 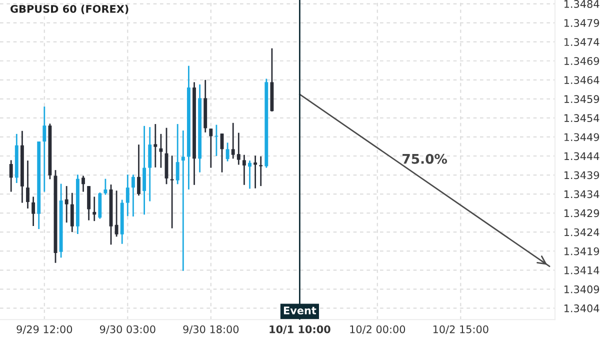 I want to click on y-tick-label: 1.3444, so click(x=582, y=156).